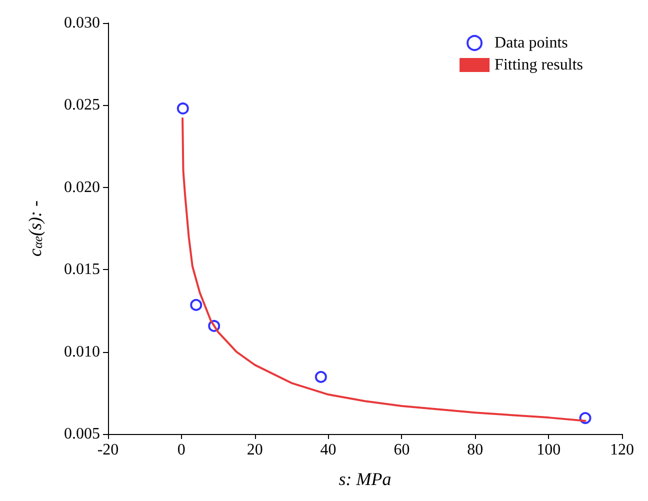 The height and width of the screenshot is (501, 648). I want to click on x-tick-label: 100, so click(548, 450).